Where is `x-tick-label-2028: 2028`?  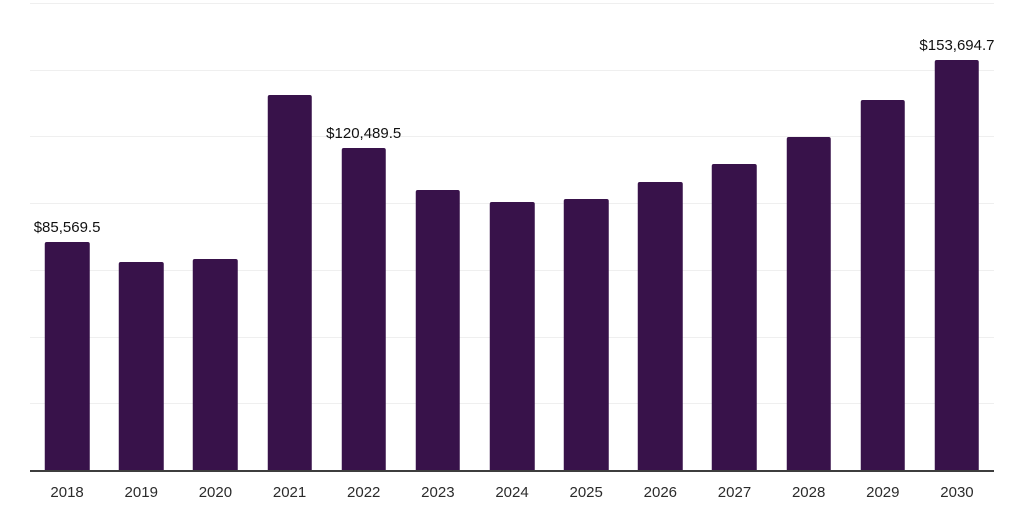 x-tick-label-2028: 2028 is located at coordinates (808, 492).